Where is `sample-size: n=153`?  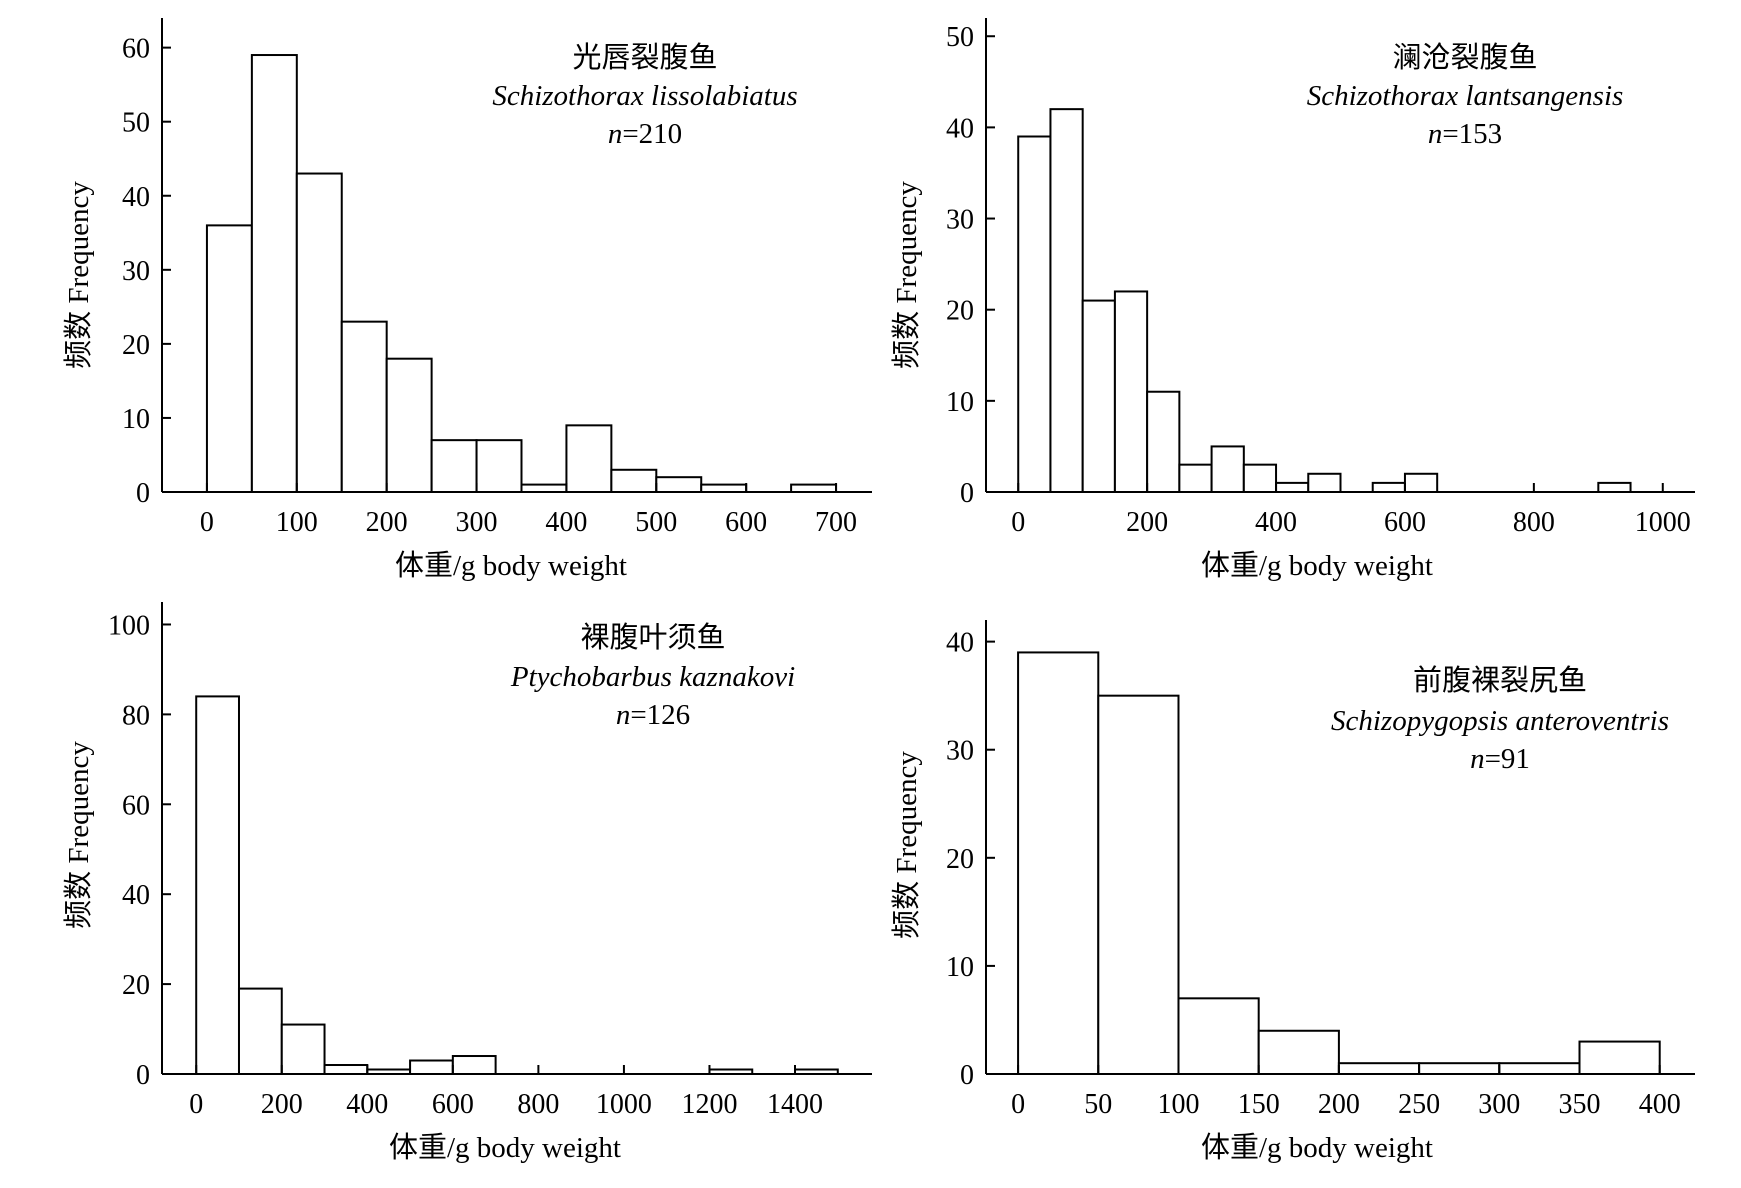
sample-size: n=153 is located at coordinates (1465, 134).